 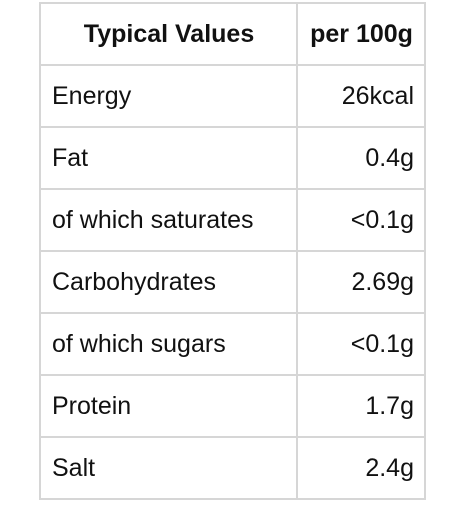 I want to click on nutrient-name: Carbohydrates, so click(x=168, y=282).